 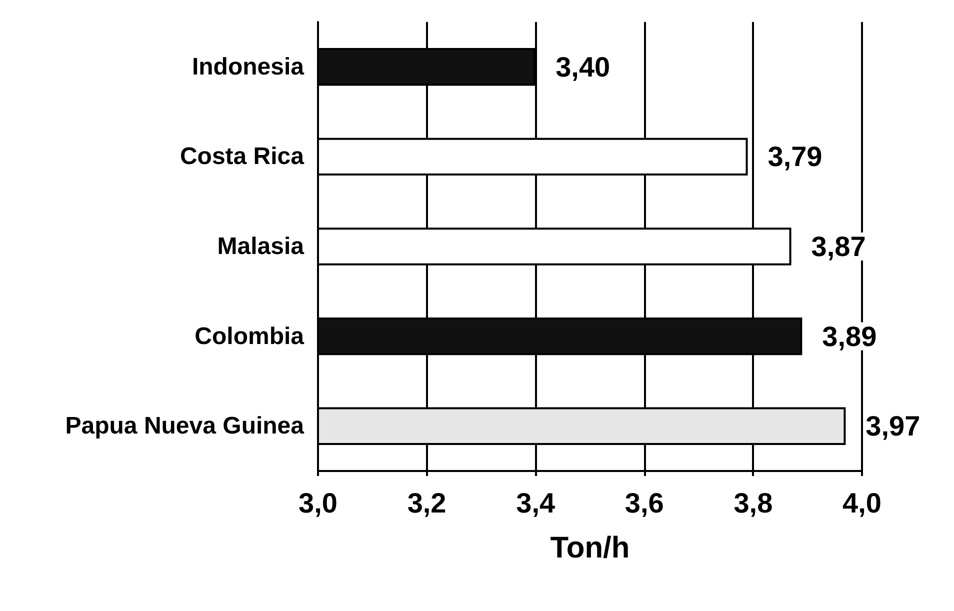 What do you see at coordinates (249, 336) in the screenshot?
I see `y-tick-label: Colombia` at bounding box center [249, 336].